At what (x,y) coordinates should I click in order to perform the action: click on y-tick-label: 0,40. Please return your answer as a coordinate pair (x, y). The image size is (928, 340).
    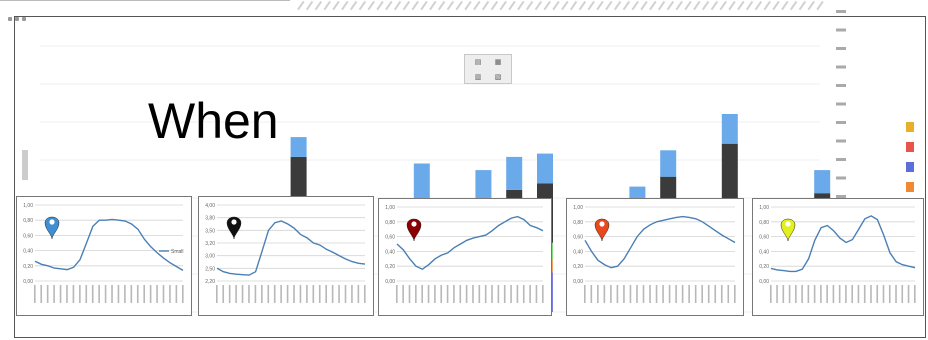
    Looking at the image, I should click on (28, 252).